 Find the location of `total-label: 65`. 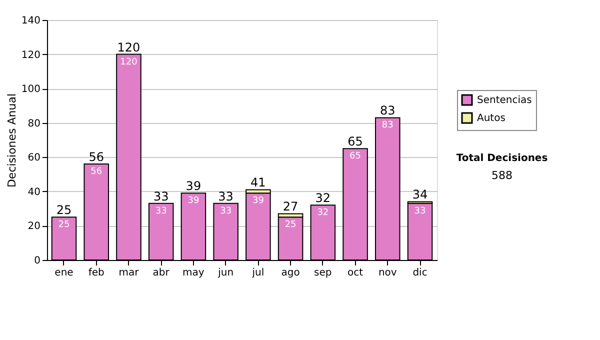

total-label: 65 is located at coordinates (355, 141).